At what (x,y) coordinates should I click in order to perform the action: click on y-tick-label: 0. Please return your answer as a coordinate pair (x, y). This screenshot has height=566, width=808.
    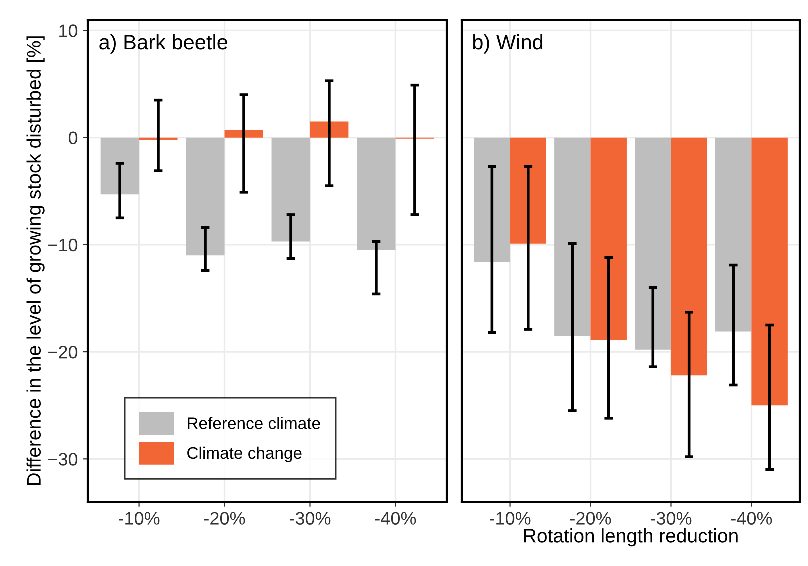
    Looking at the image, I should click on (73, 138).